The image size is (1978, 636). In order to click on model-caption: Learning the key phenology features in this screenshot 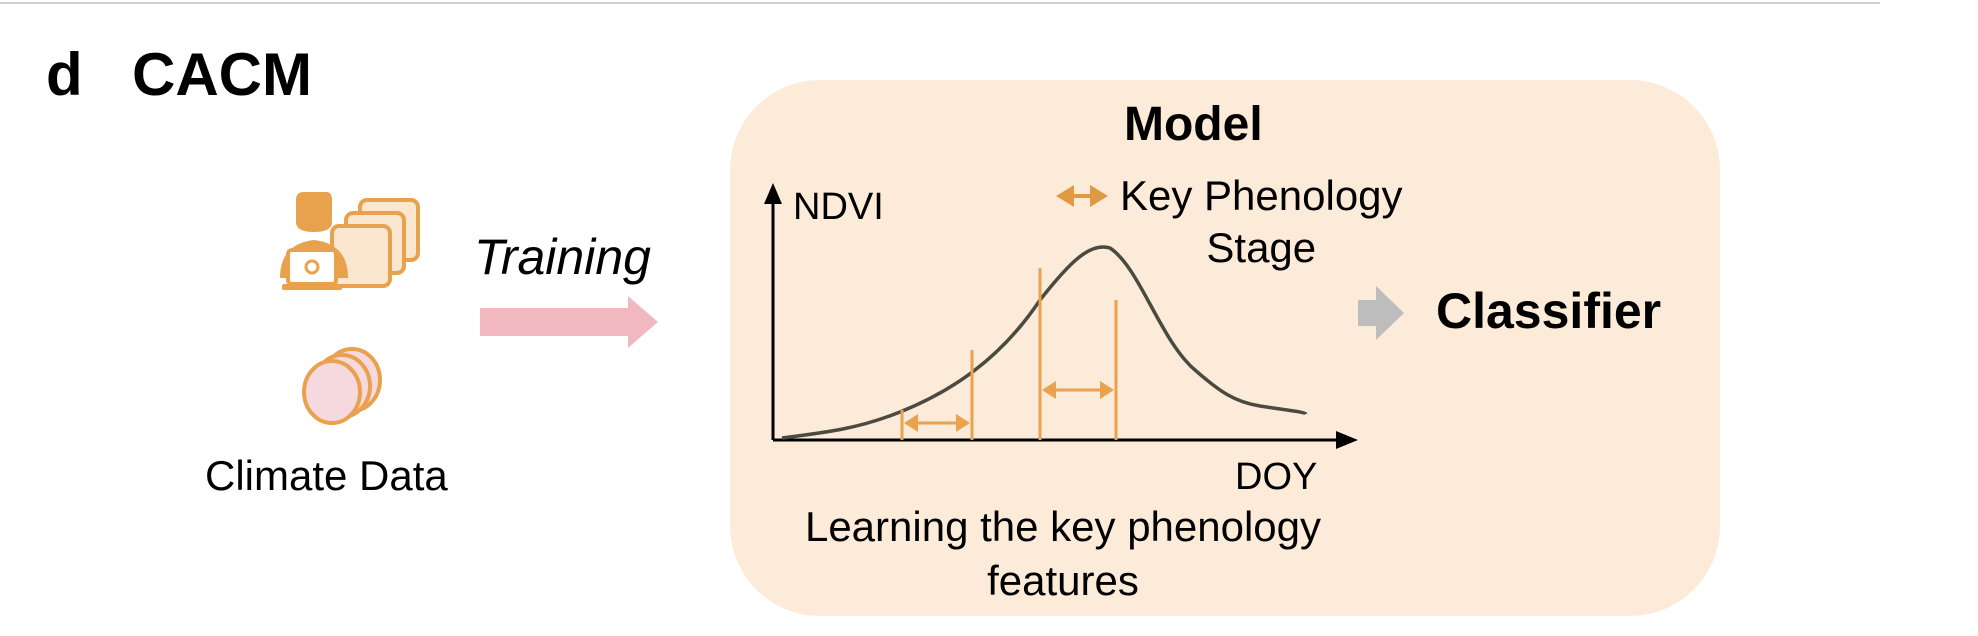, I will do `click(1063, 553)`.